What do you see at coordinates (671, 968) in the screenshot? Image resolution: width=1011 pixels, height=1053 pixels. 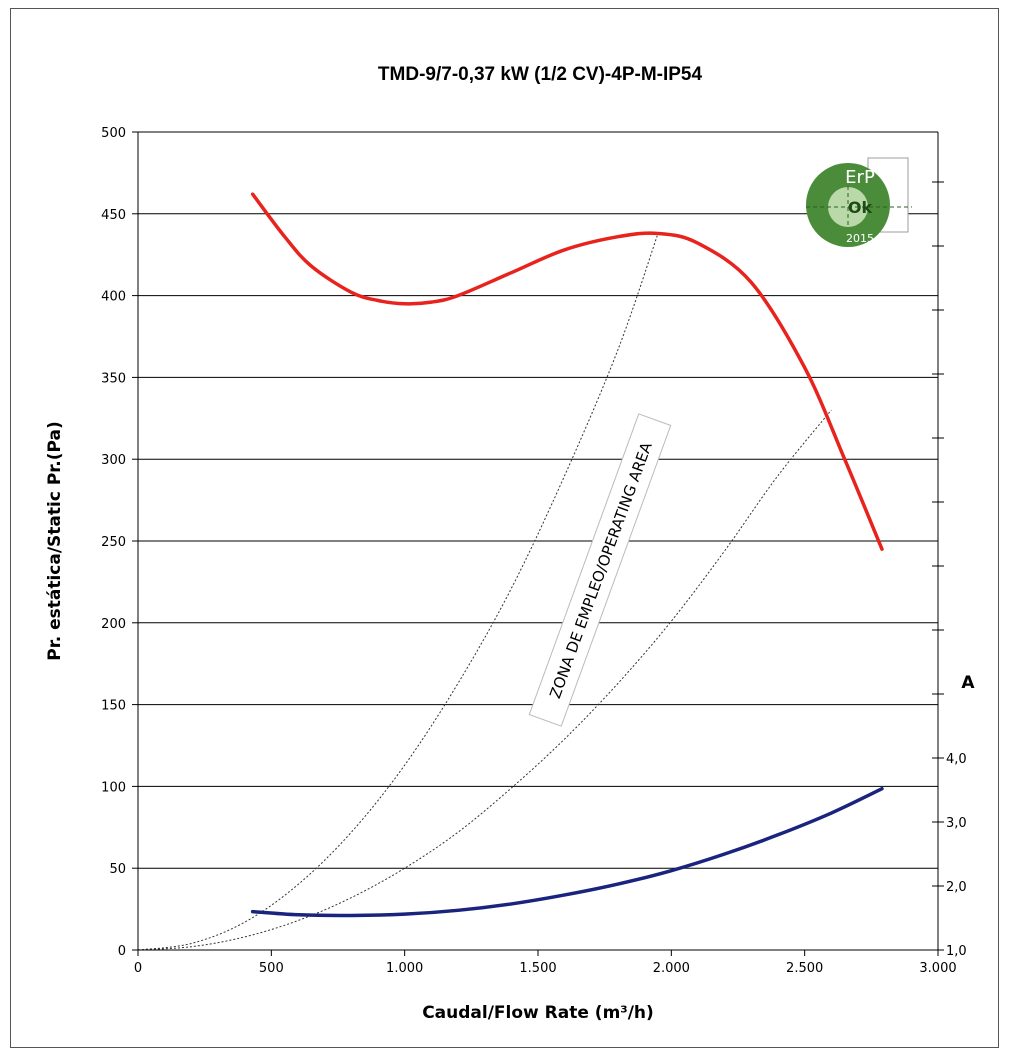 I see `x-tick-label: 2.000` at bounding box center [671, 968].